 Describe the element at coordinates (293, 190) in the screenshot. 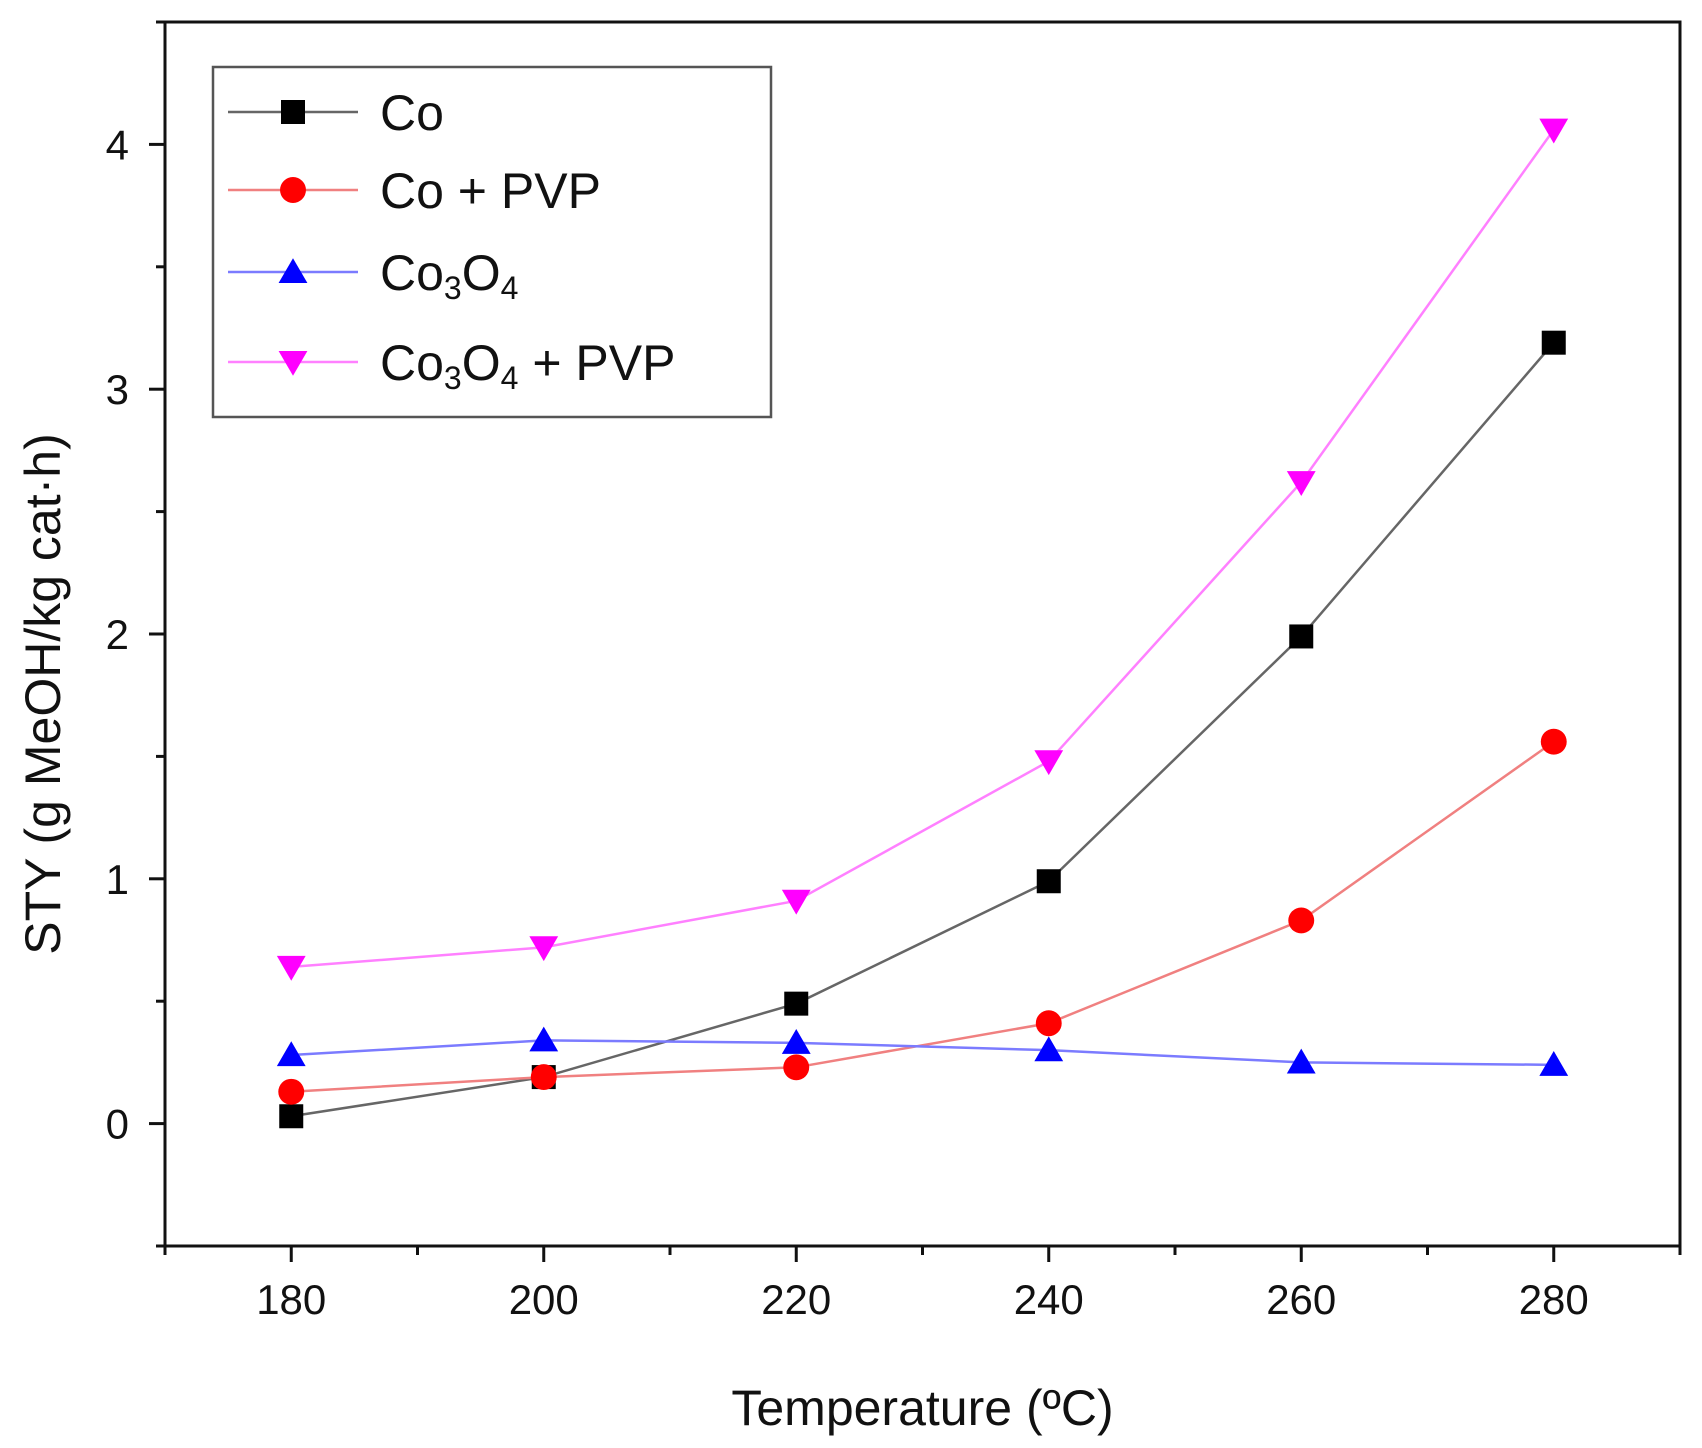

I see `legend-marker-co-pvp` at that location.